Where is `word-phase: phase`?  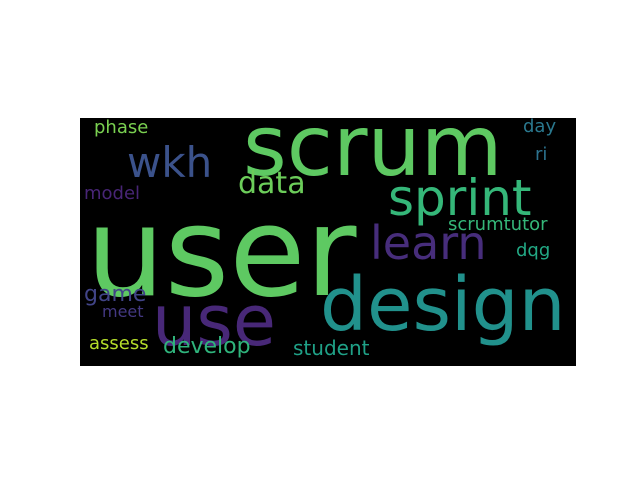
word-phase: phase is located at coordinates (121, 128).